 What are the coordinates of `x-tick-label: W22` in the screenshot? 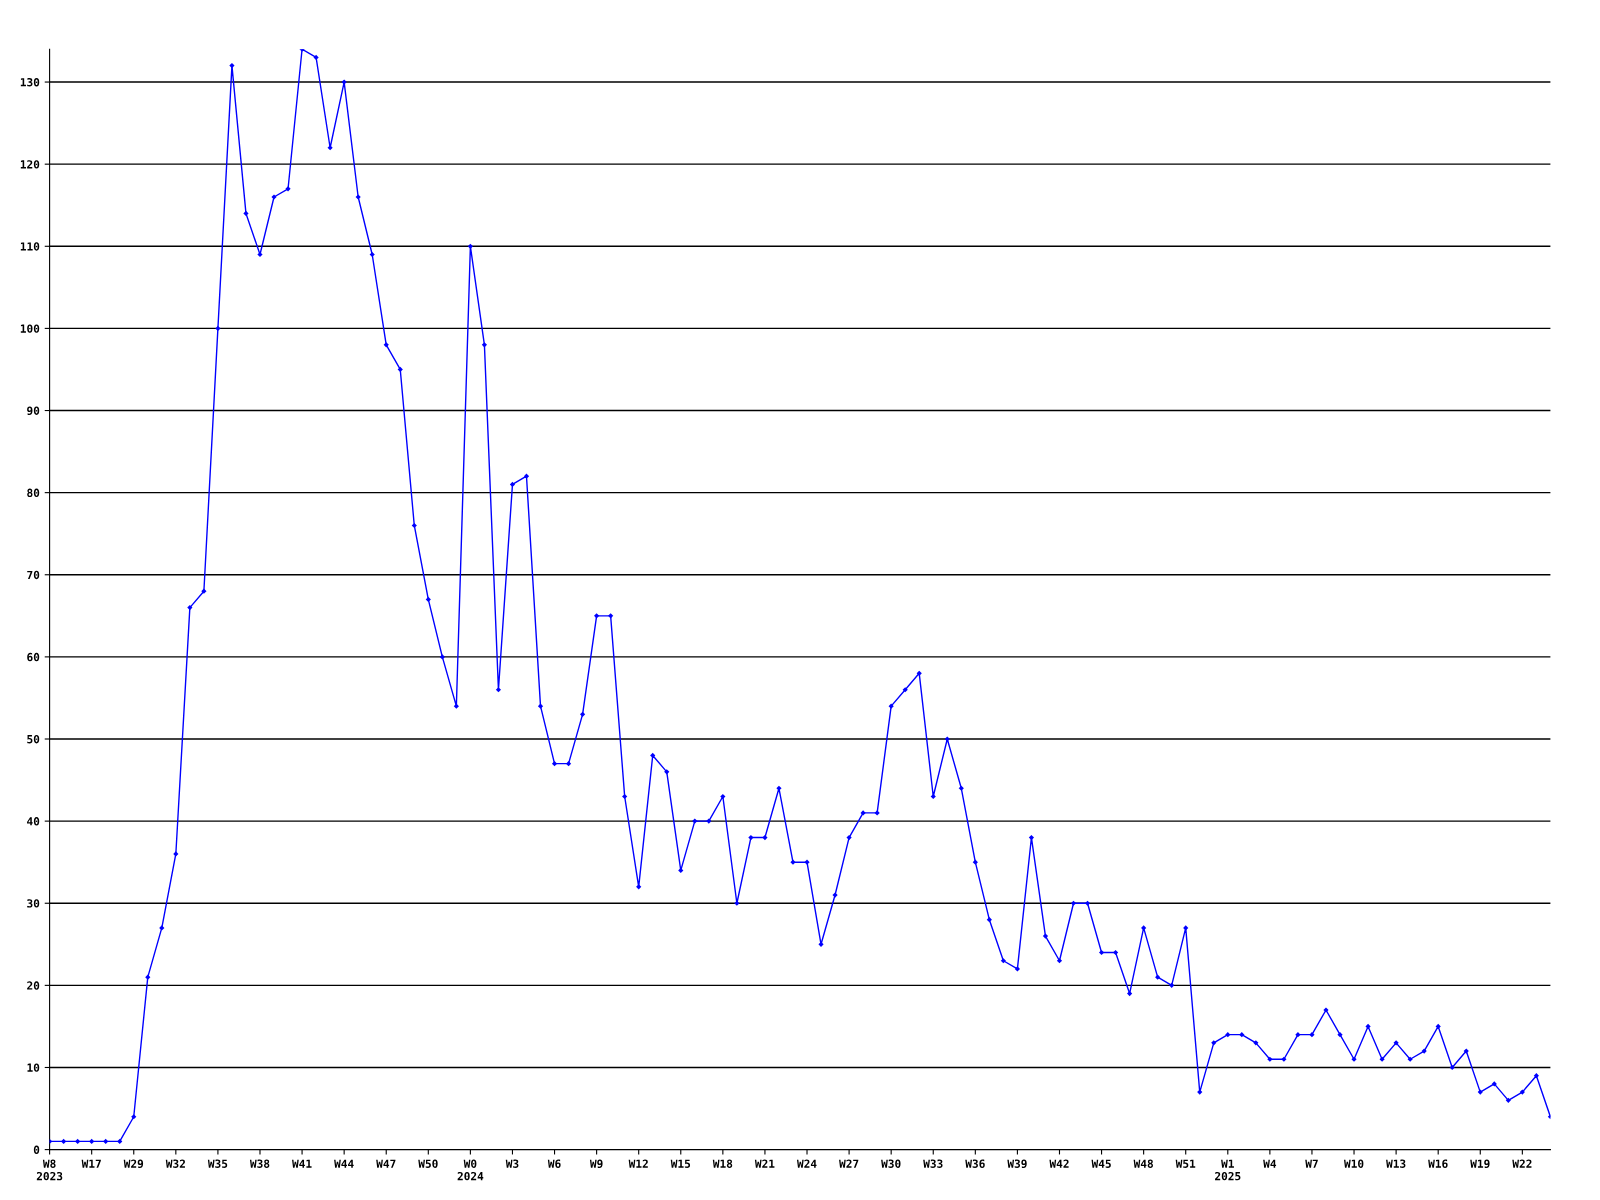 It's located at (1522, 1163).